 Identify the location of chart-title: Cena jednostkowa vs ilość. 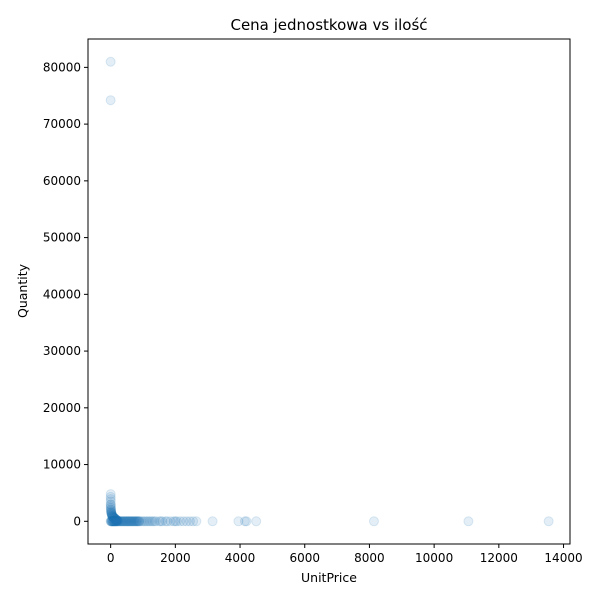
(328, 25).